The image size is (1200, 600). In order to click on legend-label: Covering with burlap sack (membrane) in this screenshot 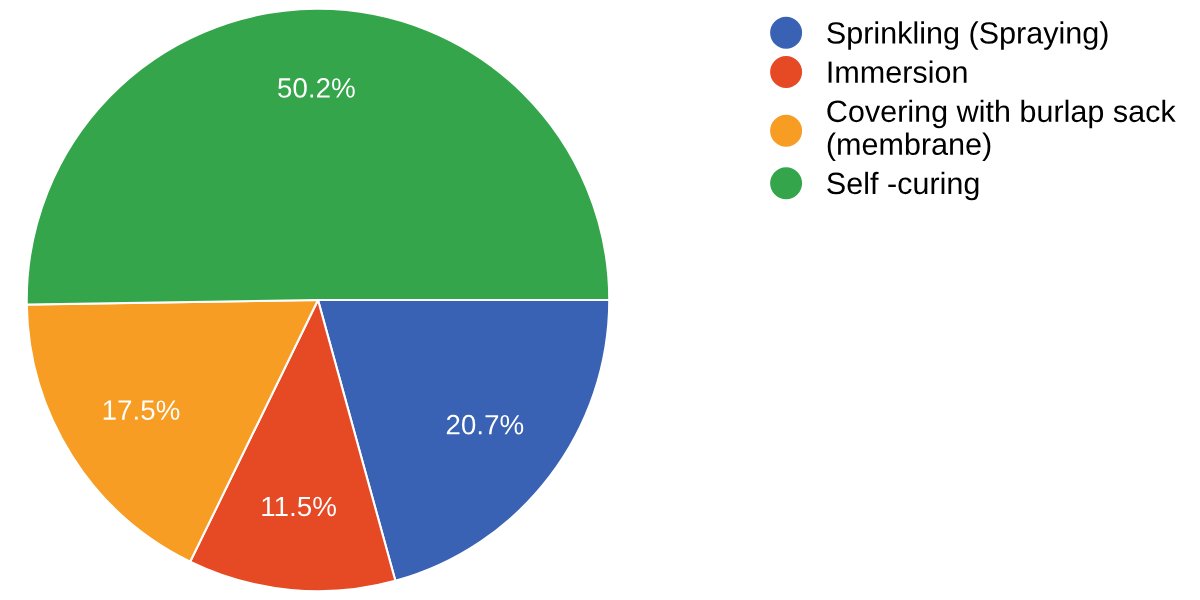, I will do `click(1001, 130)`.